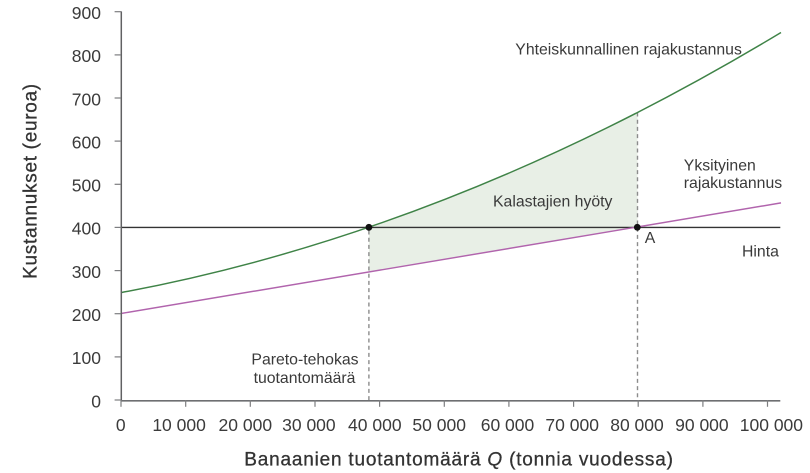  Describe the element at coordinates (439, 425) in the screenshot. I see `svg-text: 50 000` at that location.